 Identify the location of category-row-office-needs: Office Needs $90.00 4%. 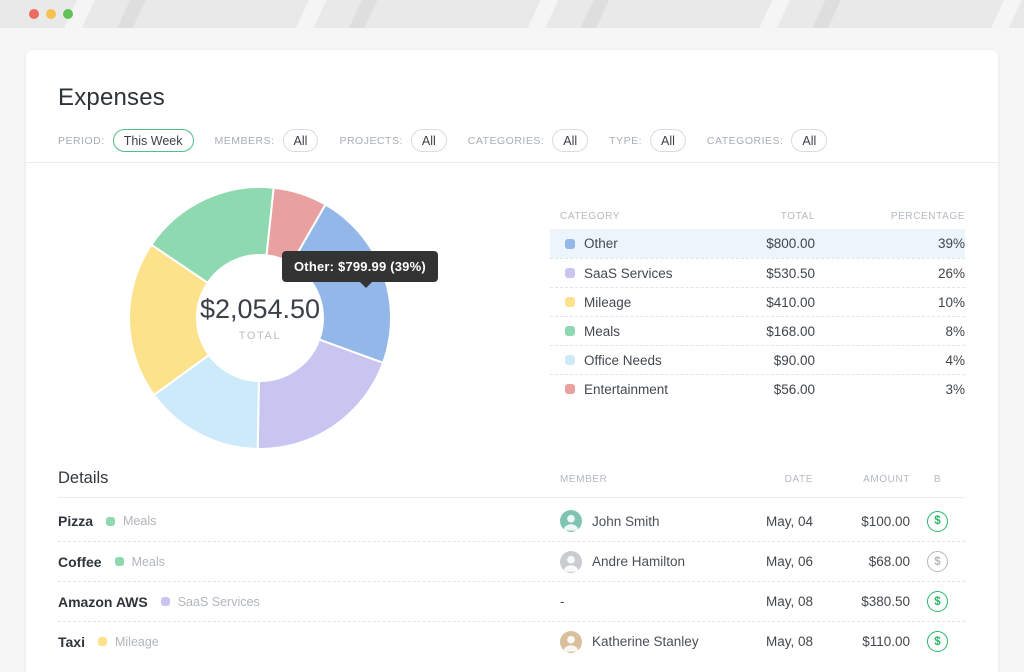
(757, 359).